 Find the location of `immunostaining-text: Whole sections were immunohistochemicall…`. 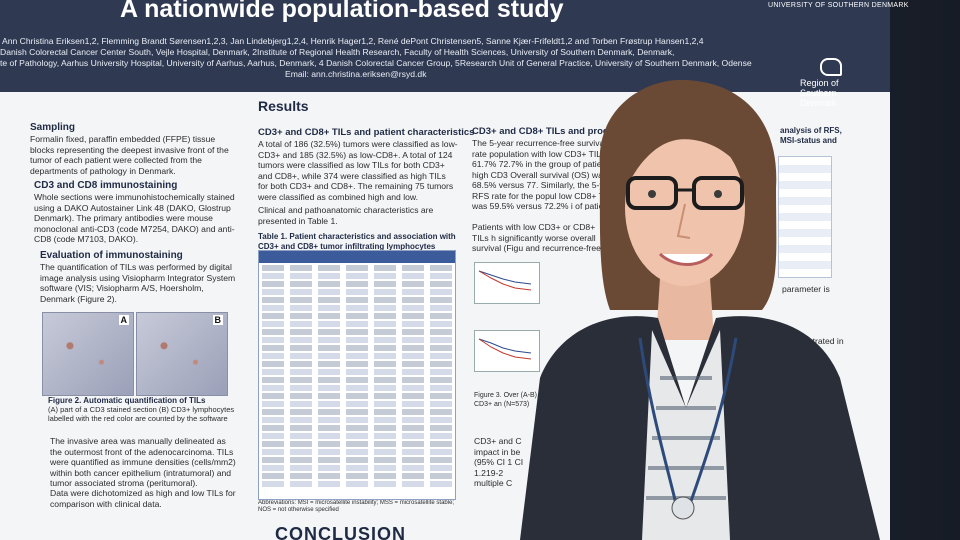

immunostaining-text: Whole sections were immunohistochemicall… is located at coordinates (134, 218).